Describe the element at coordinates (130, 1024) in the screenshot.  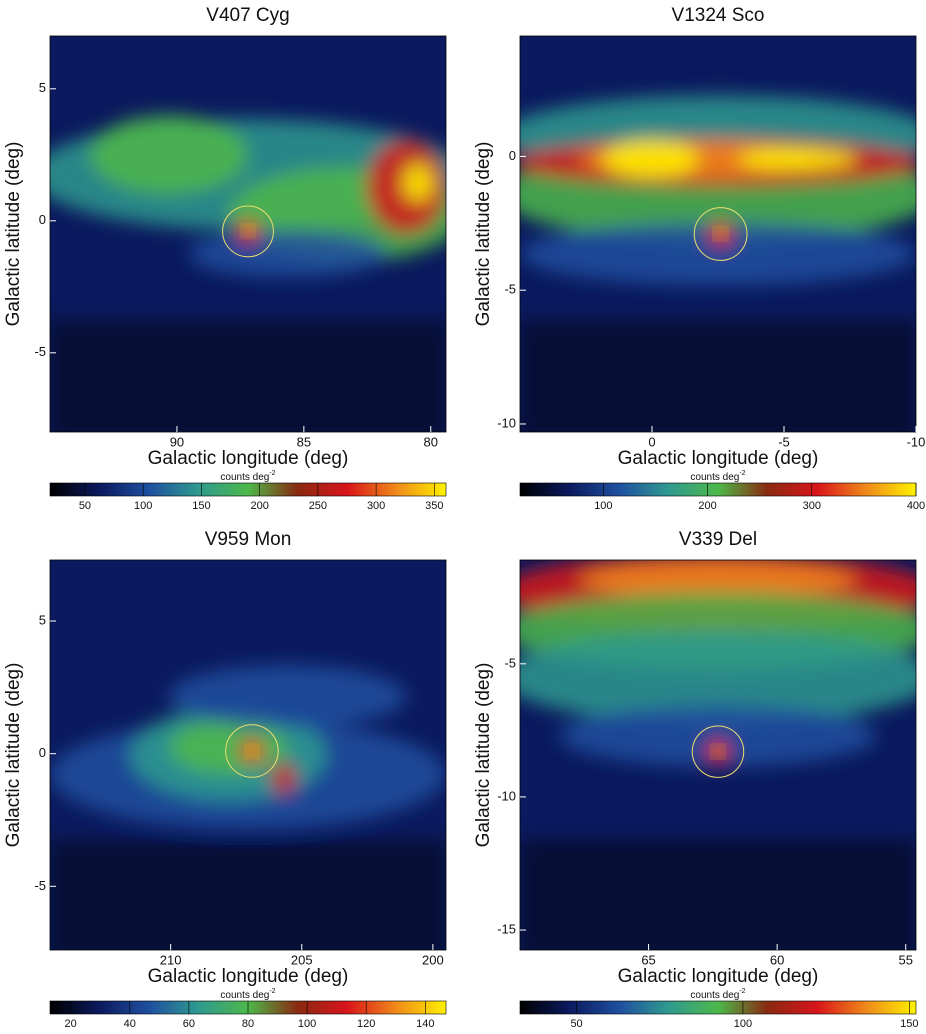
I see `colorbar-tick-label: 40` at that location.